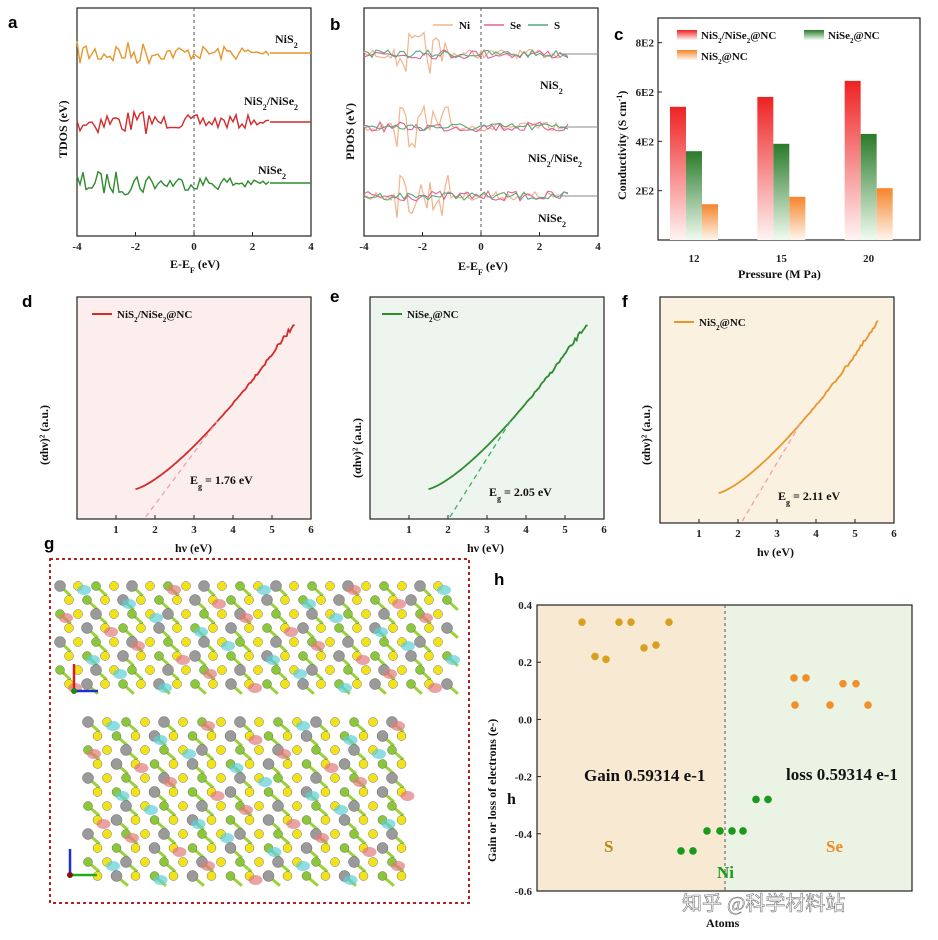 The image size is (938, 940). Describe the element at coordinates (794, 678) in the screenshot. I see `charge-point-se` at that location.